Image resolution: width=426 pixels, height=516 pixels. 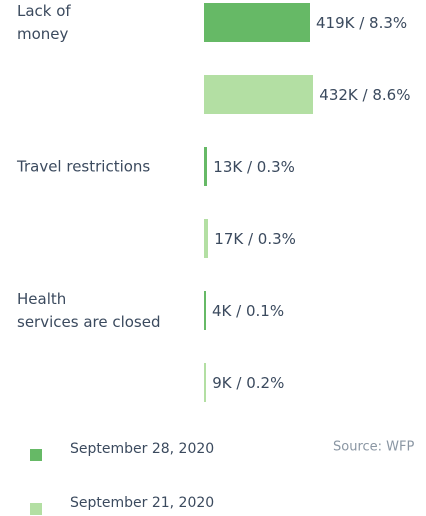 What do you see at coordinates (254, 166) in the screenshot?
I see `value-label: 13K / 0.3%` at bounding box center [254, 166].